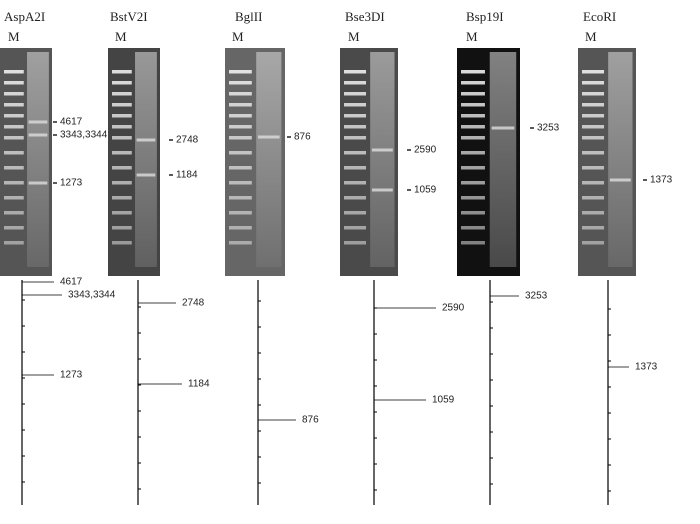  Describe the element at coordinates (24, 16) in the screenshot. I see `enzyme-name: AspA2I` at that location.